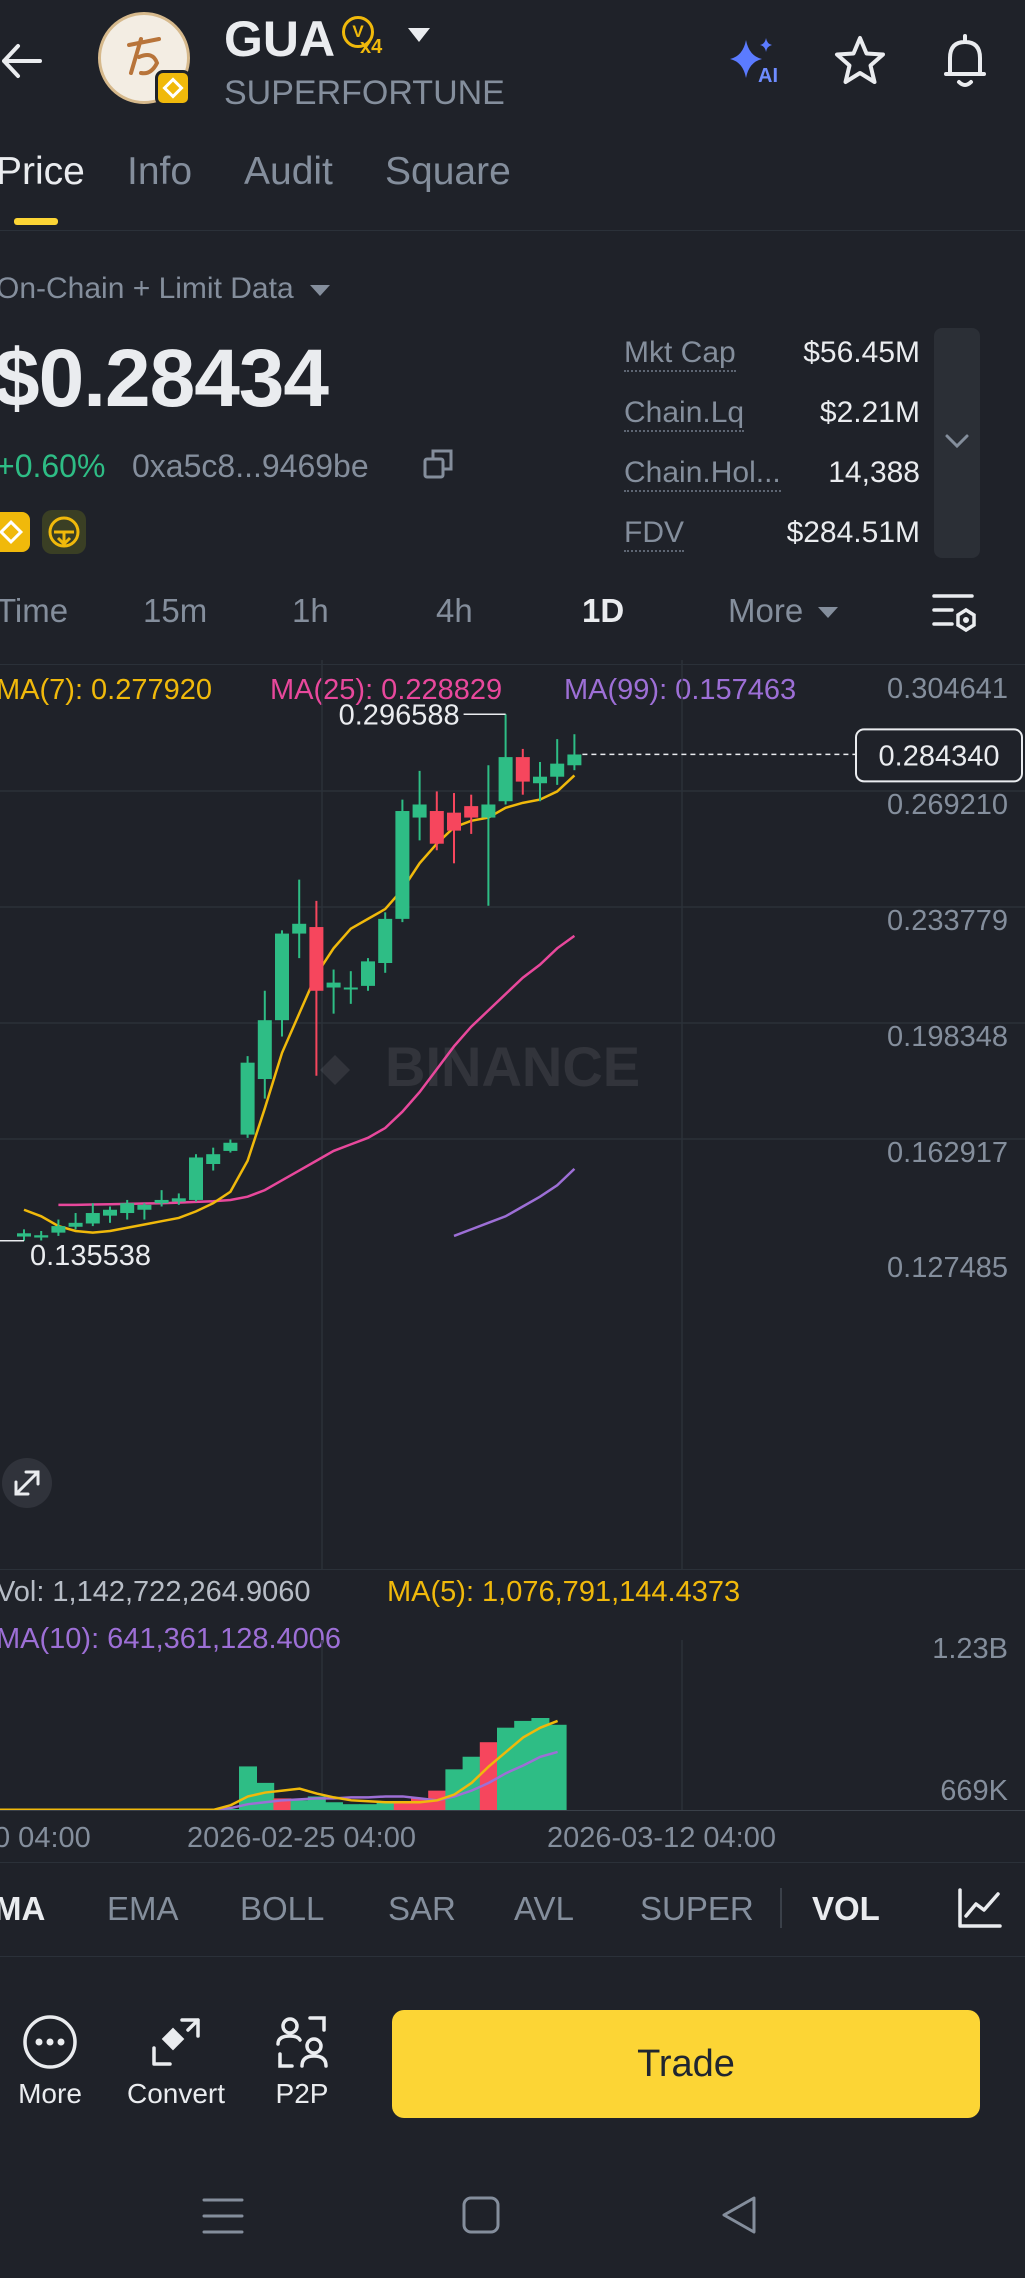  What do you see at coordinates (947, 921) in the screenshot?
I see `y-tick-label: 0.233779` at bounding box center [947, 921].